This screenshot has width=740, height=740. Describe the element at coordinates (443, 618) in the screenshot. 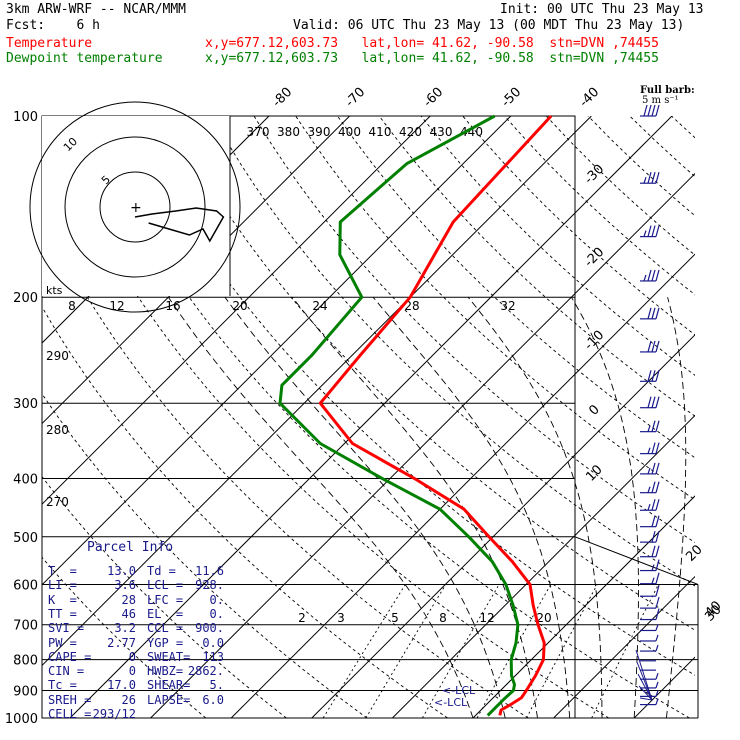

I see `mixing-ratio-label: 8` at that location.